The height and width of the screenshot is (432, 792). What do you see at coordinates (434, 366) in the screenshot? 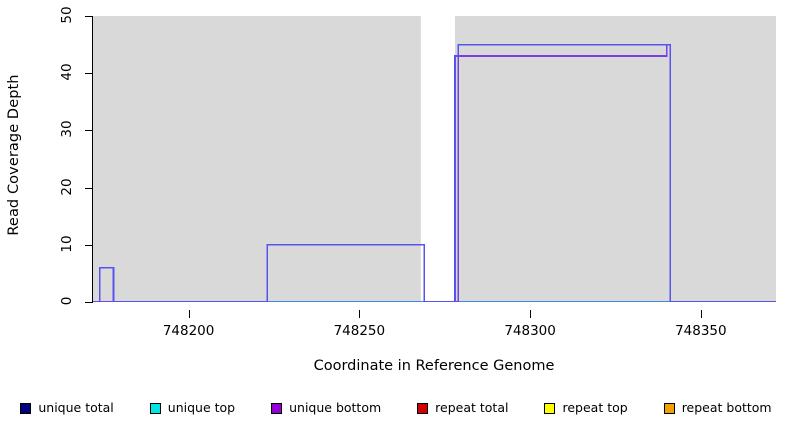
I see `x-axis-title: Coordinate in Reference Genome` at bounding box center [434, 366].